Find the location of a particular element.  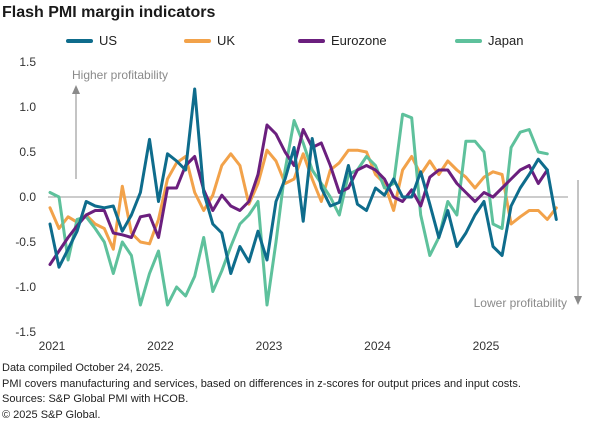

y-tick-label: 0.0 is located at coordinates (27, 197).